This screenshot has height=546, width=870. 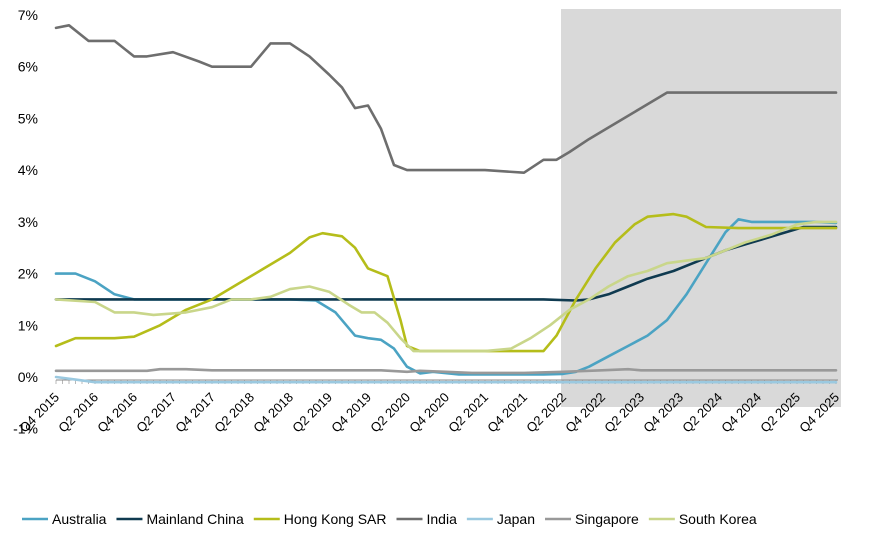 I want to click on series-line-mainland-china, so click(x=446, y=263).